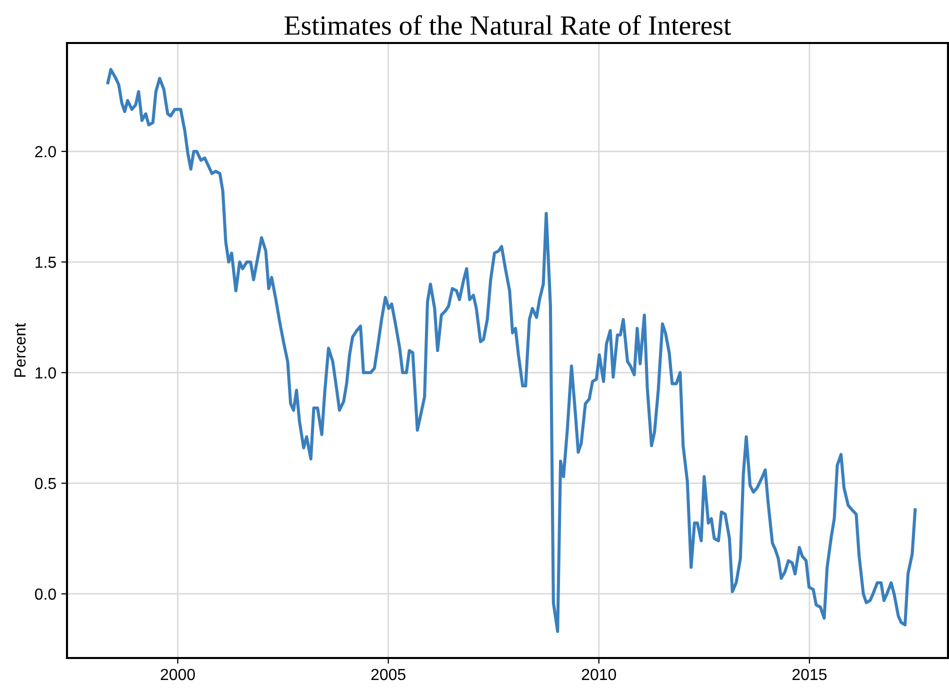 Image resolution: width=949 pixels, height=690 pixels. Describe the element at coordinates (599, 674) in the screenshot. I see `x-tick-label: 2010` at that location.